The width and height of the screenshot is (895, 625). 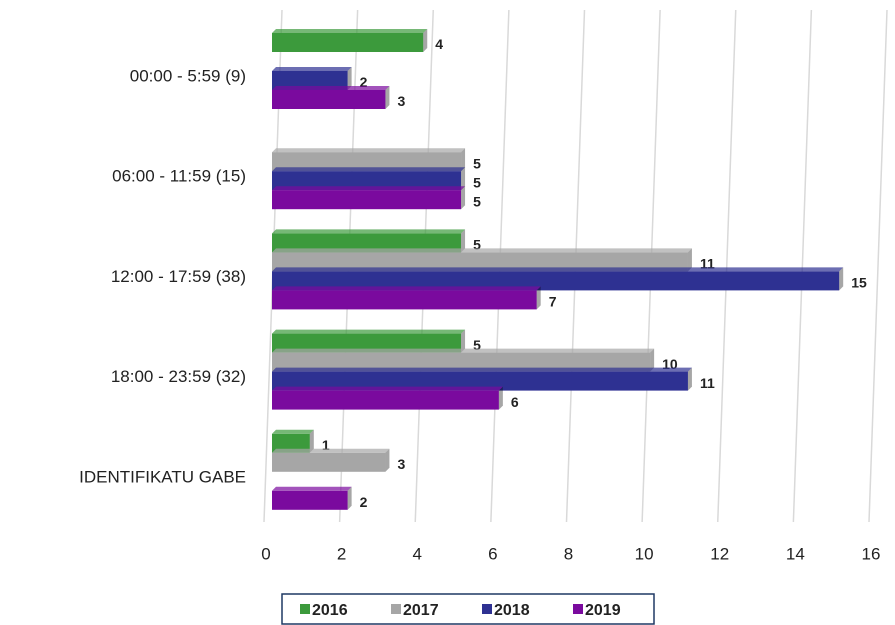 I want to click on value-label: 15, so click(x=859, y=283).